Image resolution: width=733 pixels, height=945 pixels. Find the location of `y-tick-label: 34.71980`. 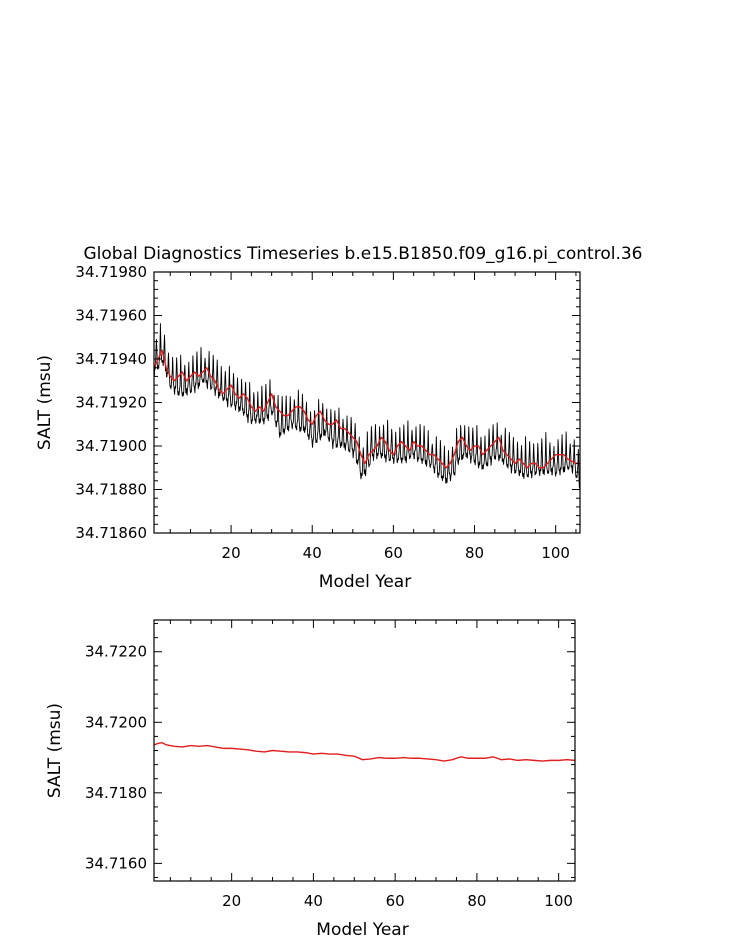

y-tick-label: 34.71980 is located at coordinates (111, 272).